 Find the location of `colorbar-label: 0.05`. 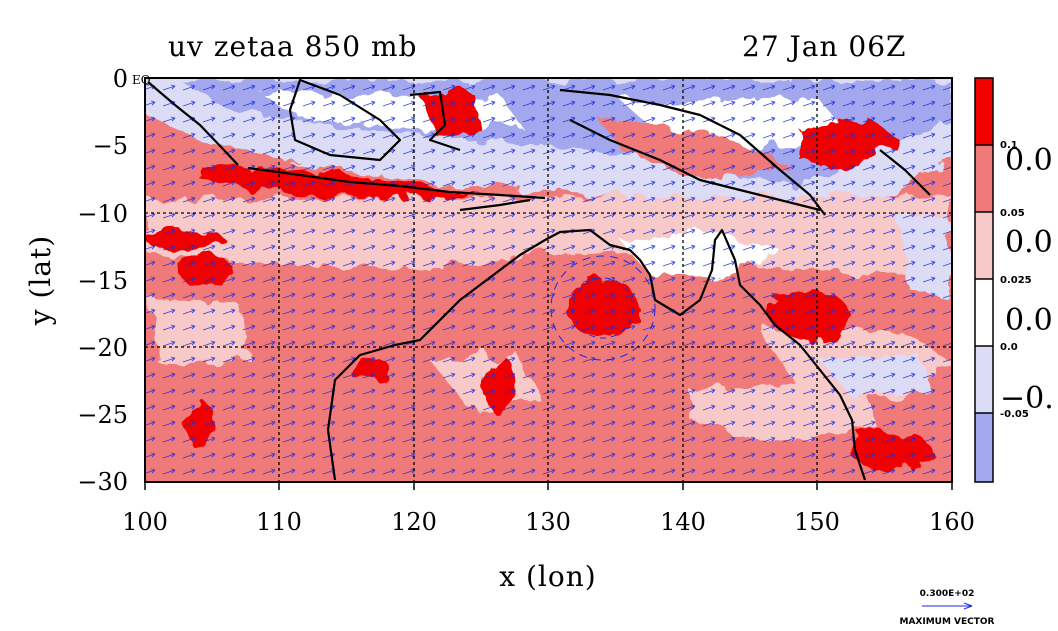

colorbar-label: 0.05 is located at coordinates (1012, 213).